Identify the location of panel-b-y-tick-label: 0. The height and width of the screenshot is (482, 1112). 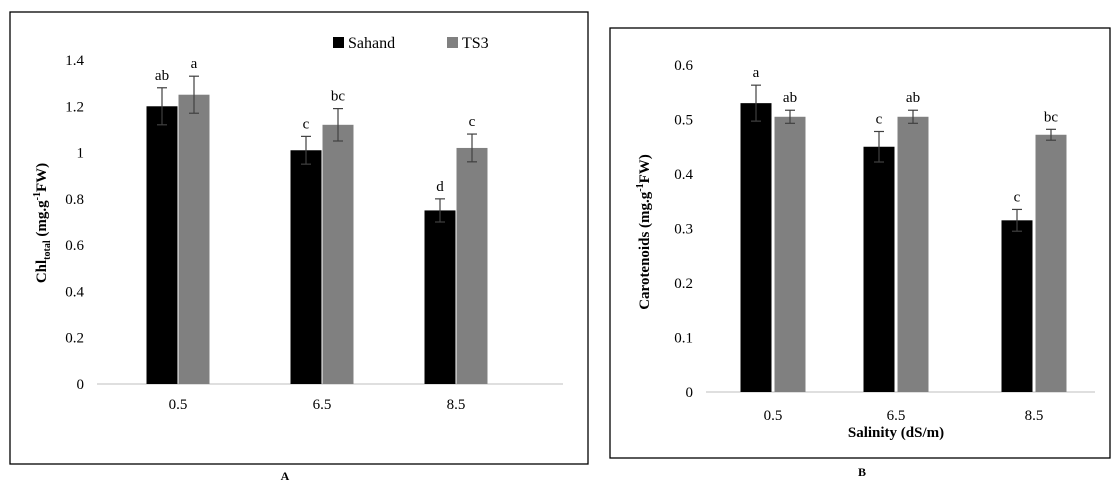
(690, 393).